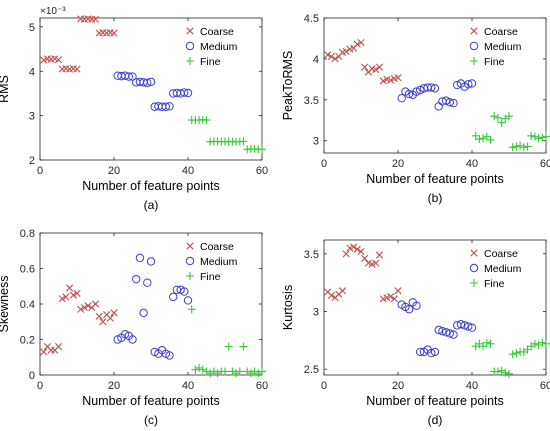  Describe the element at coordinates (151, 420) in the screenshot. I see `panel-label: (c)` at that location.